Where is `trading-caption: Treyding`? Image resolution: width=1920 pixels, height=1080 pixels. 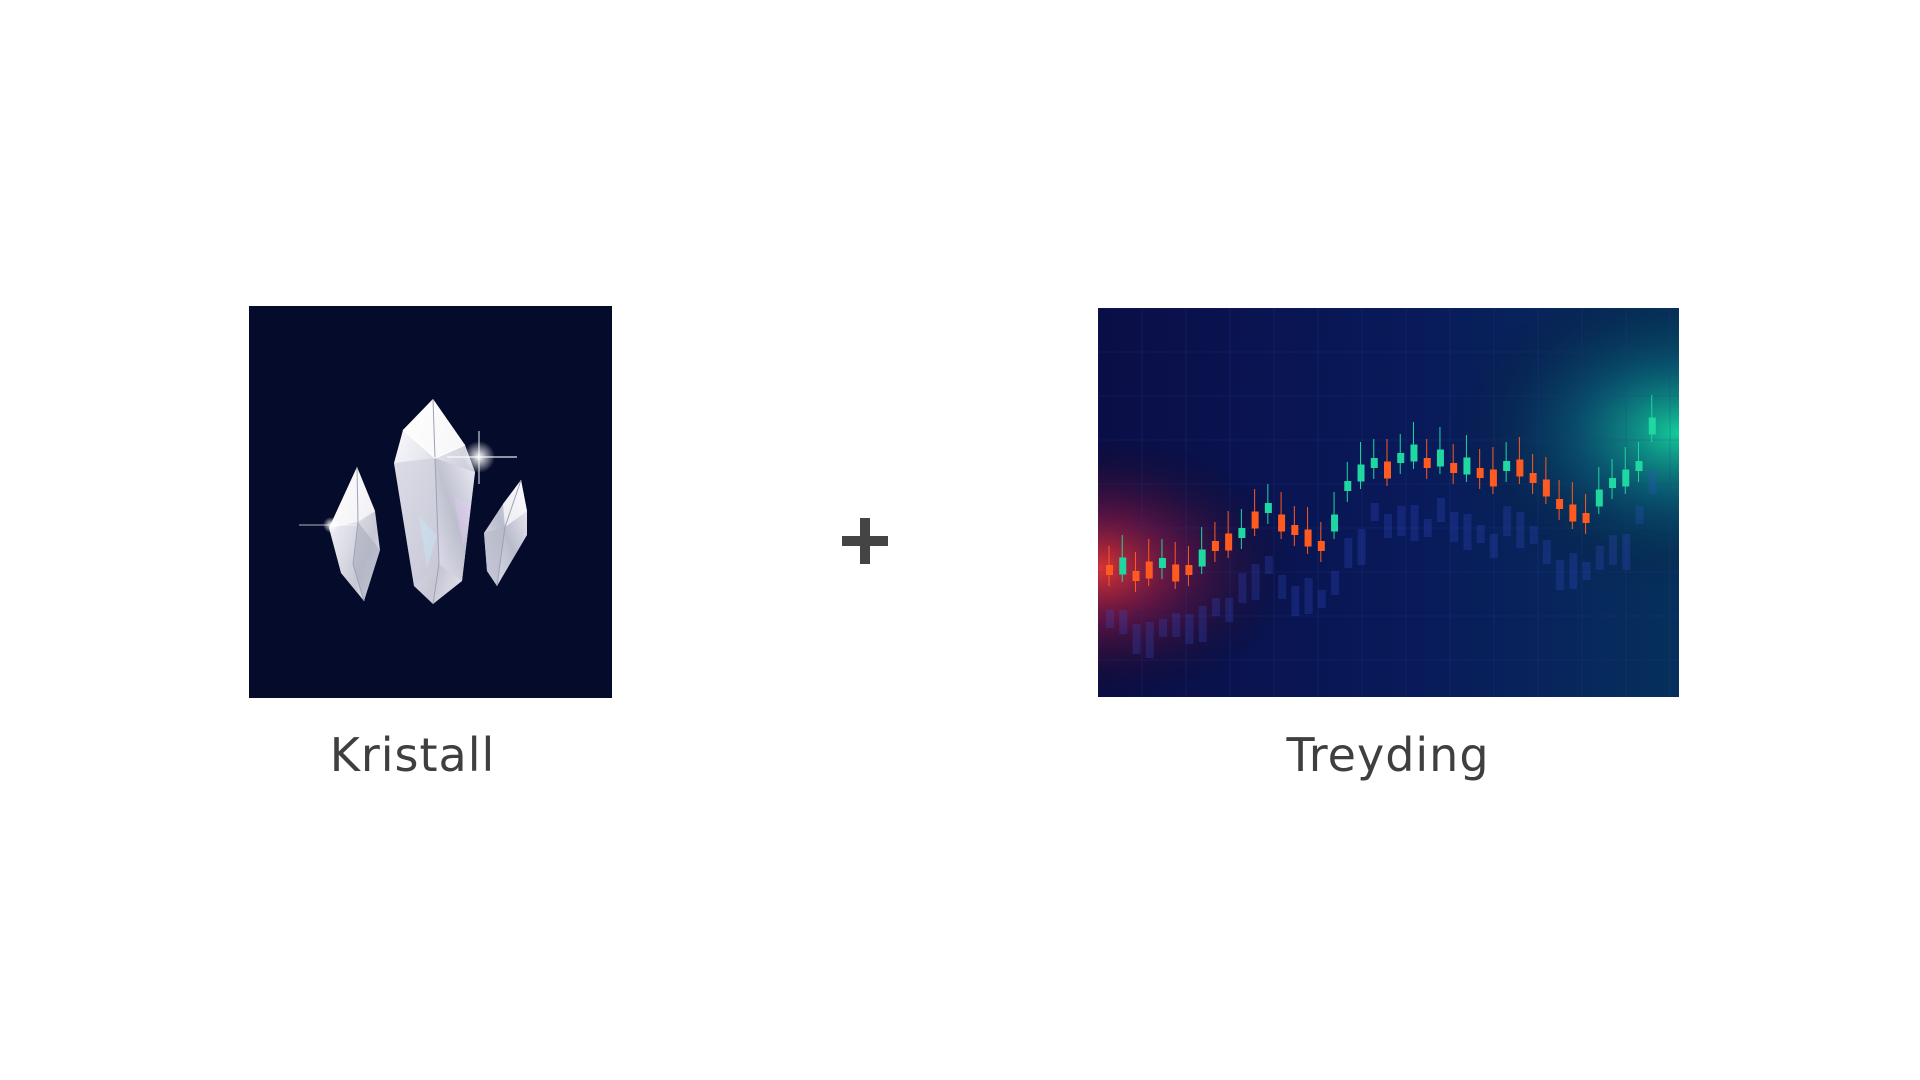 trading-caption: Treyding is located at coordinates (1388, 755).